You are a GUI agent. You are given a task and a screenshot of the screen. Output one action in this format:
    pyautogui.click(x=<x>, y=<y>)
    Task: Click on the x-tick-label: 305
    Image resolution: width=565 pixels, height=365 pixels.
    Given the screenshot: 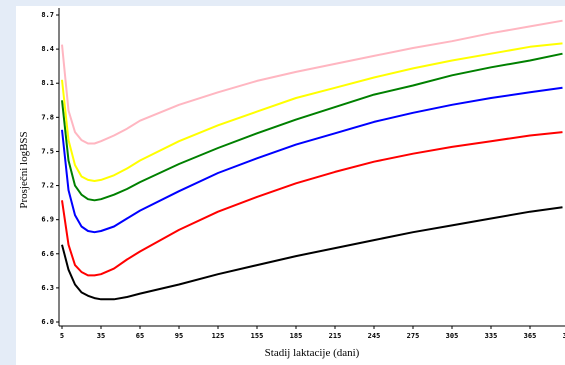 What is the action you would take?
    pyautogui.click(x=452, y=336)
    